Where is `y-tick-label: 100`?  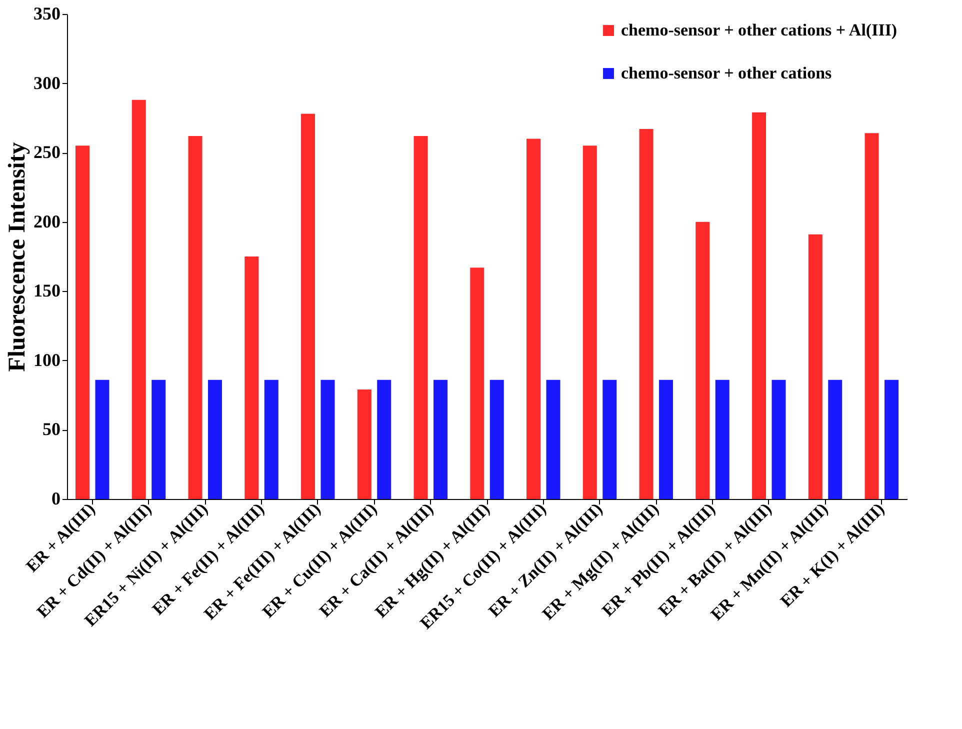 y-tick-label: 100 is located at coordinates (47, 360).